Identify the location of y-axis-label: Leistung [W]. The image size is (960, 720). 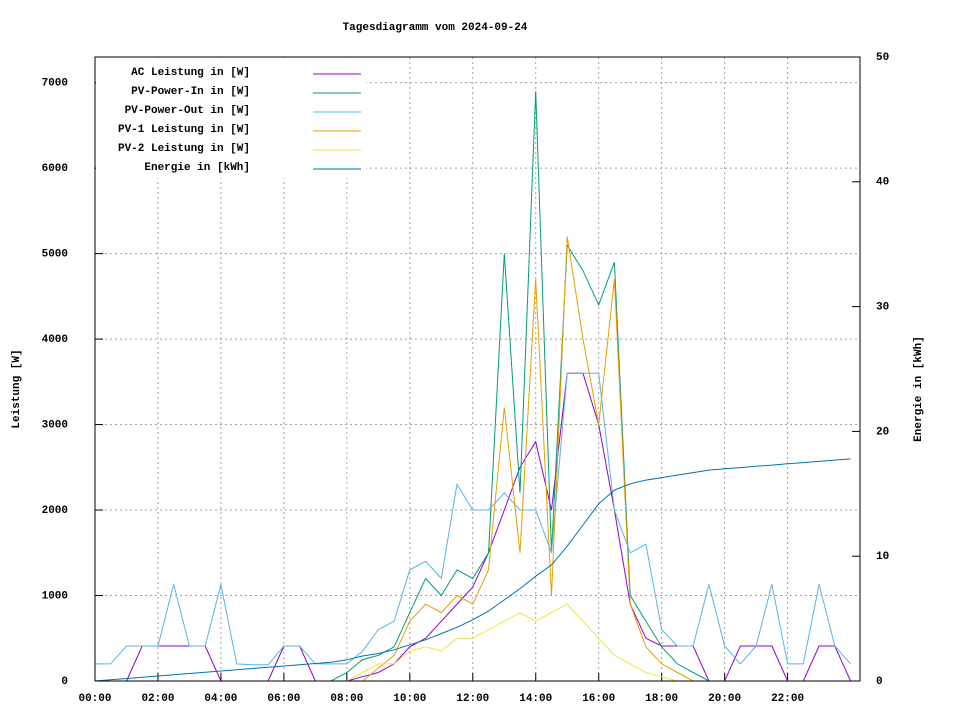
(17, 388).